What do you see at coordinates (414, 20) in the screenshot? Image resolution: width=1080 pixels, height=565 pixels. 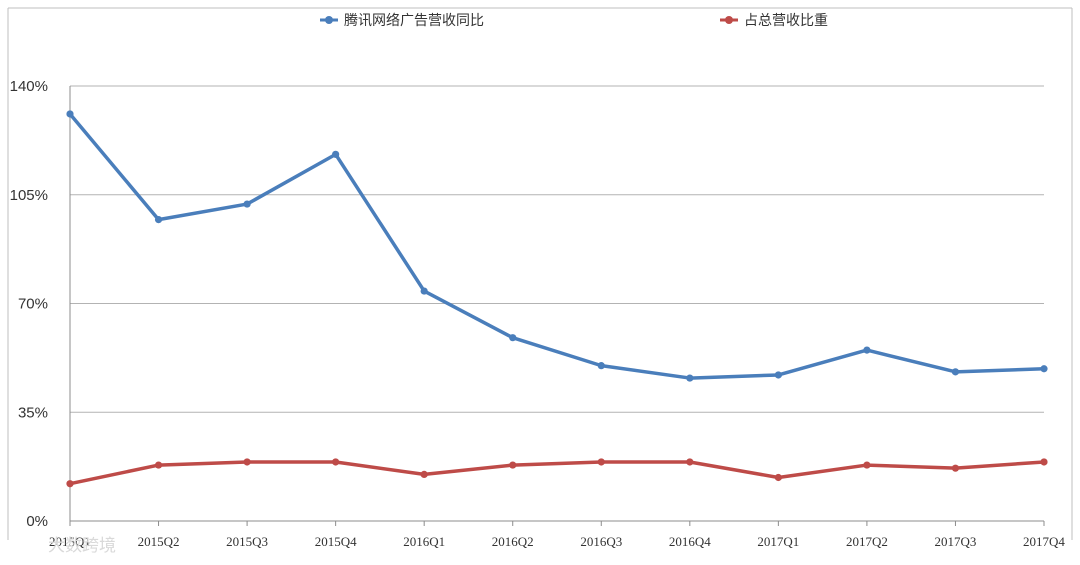 I see `legend-label-series-1: 腾讯网络广告营收同比` at bounding box center [414, 20].